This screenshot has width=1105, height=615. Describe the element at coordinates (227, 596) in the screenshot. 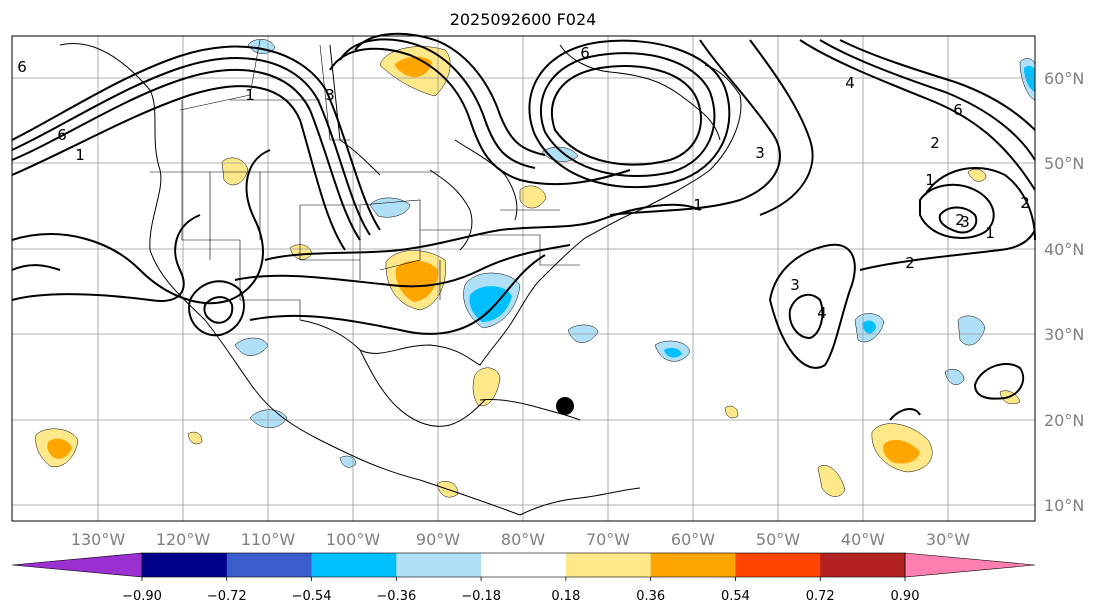

I see `colorbar-tick-label: −0.72` at that location.